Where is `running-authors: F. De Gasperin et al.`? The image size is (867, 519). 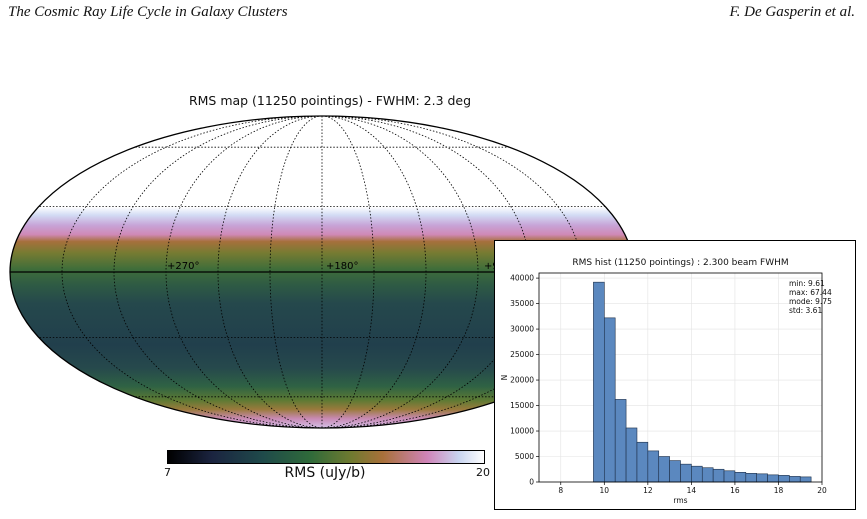 running-authors: F. De Gasperin et al. is located at coordinates (792, 12).